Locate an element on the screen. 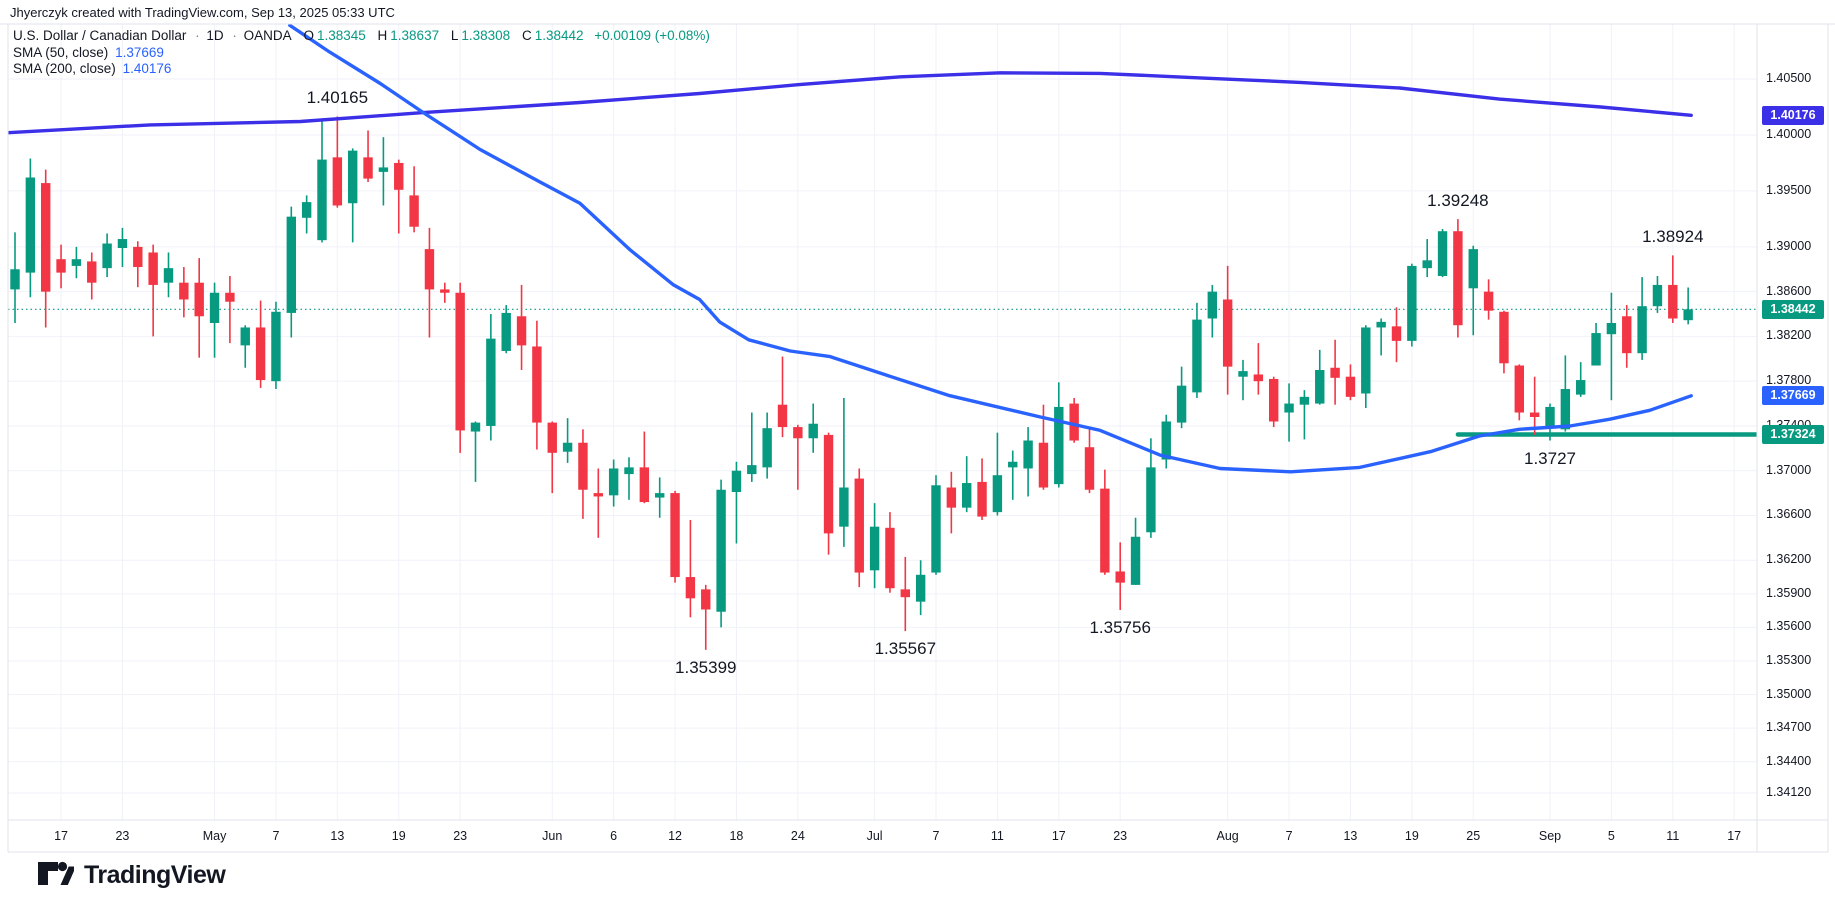  price-axis-badge: 1.40176 is located at coordinates (1793, 115).